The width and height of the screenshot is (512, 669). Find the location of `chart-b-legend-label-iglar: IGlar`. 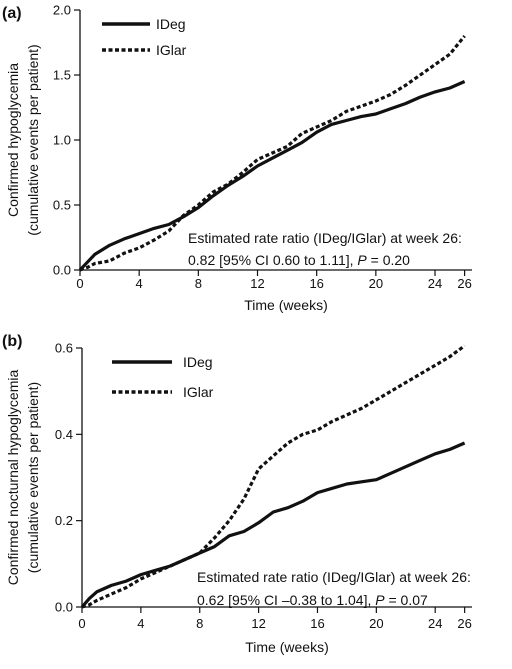

chart-b-legend-label-iglar: IGlar is located at coordinates (198, 392).